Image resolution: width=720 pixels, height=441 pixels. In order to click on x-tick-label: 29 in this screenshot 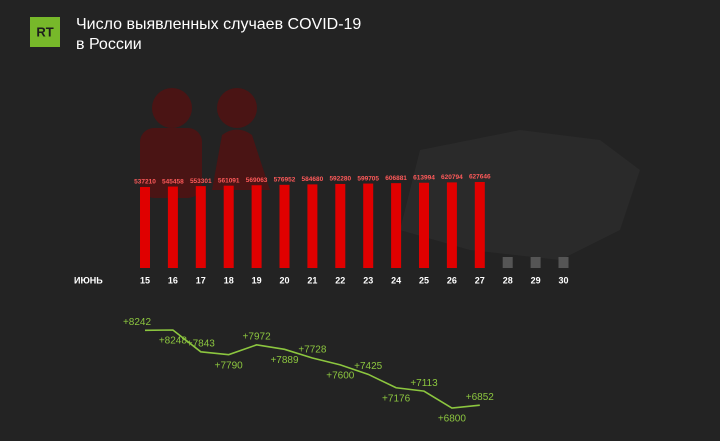, I will do `click(536, 280)`.